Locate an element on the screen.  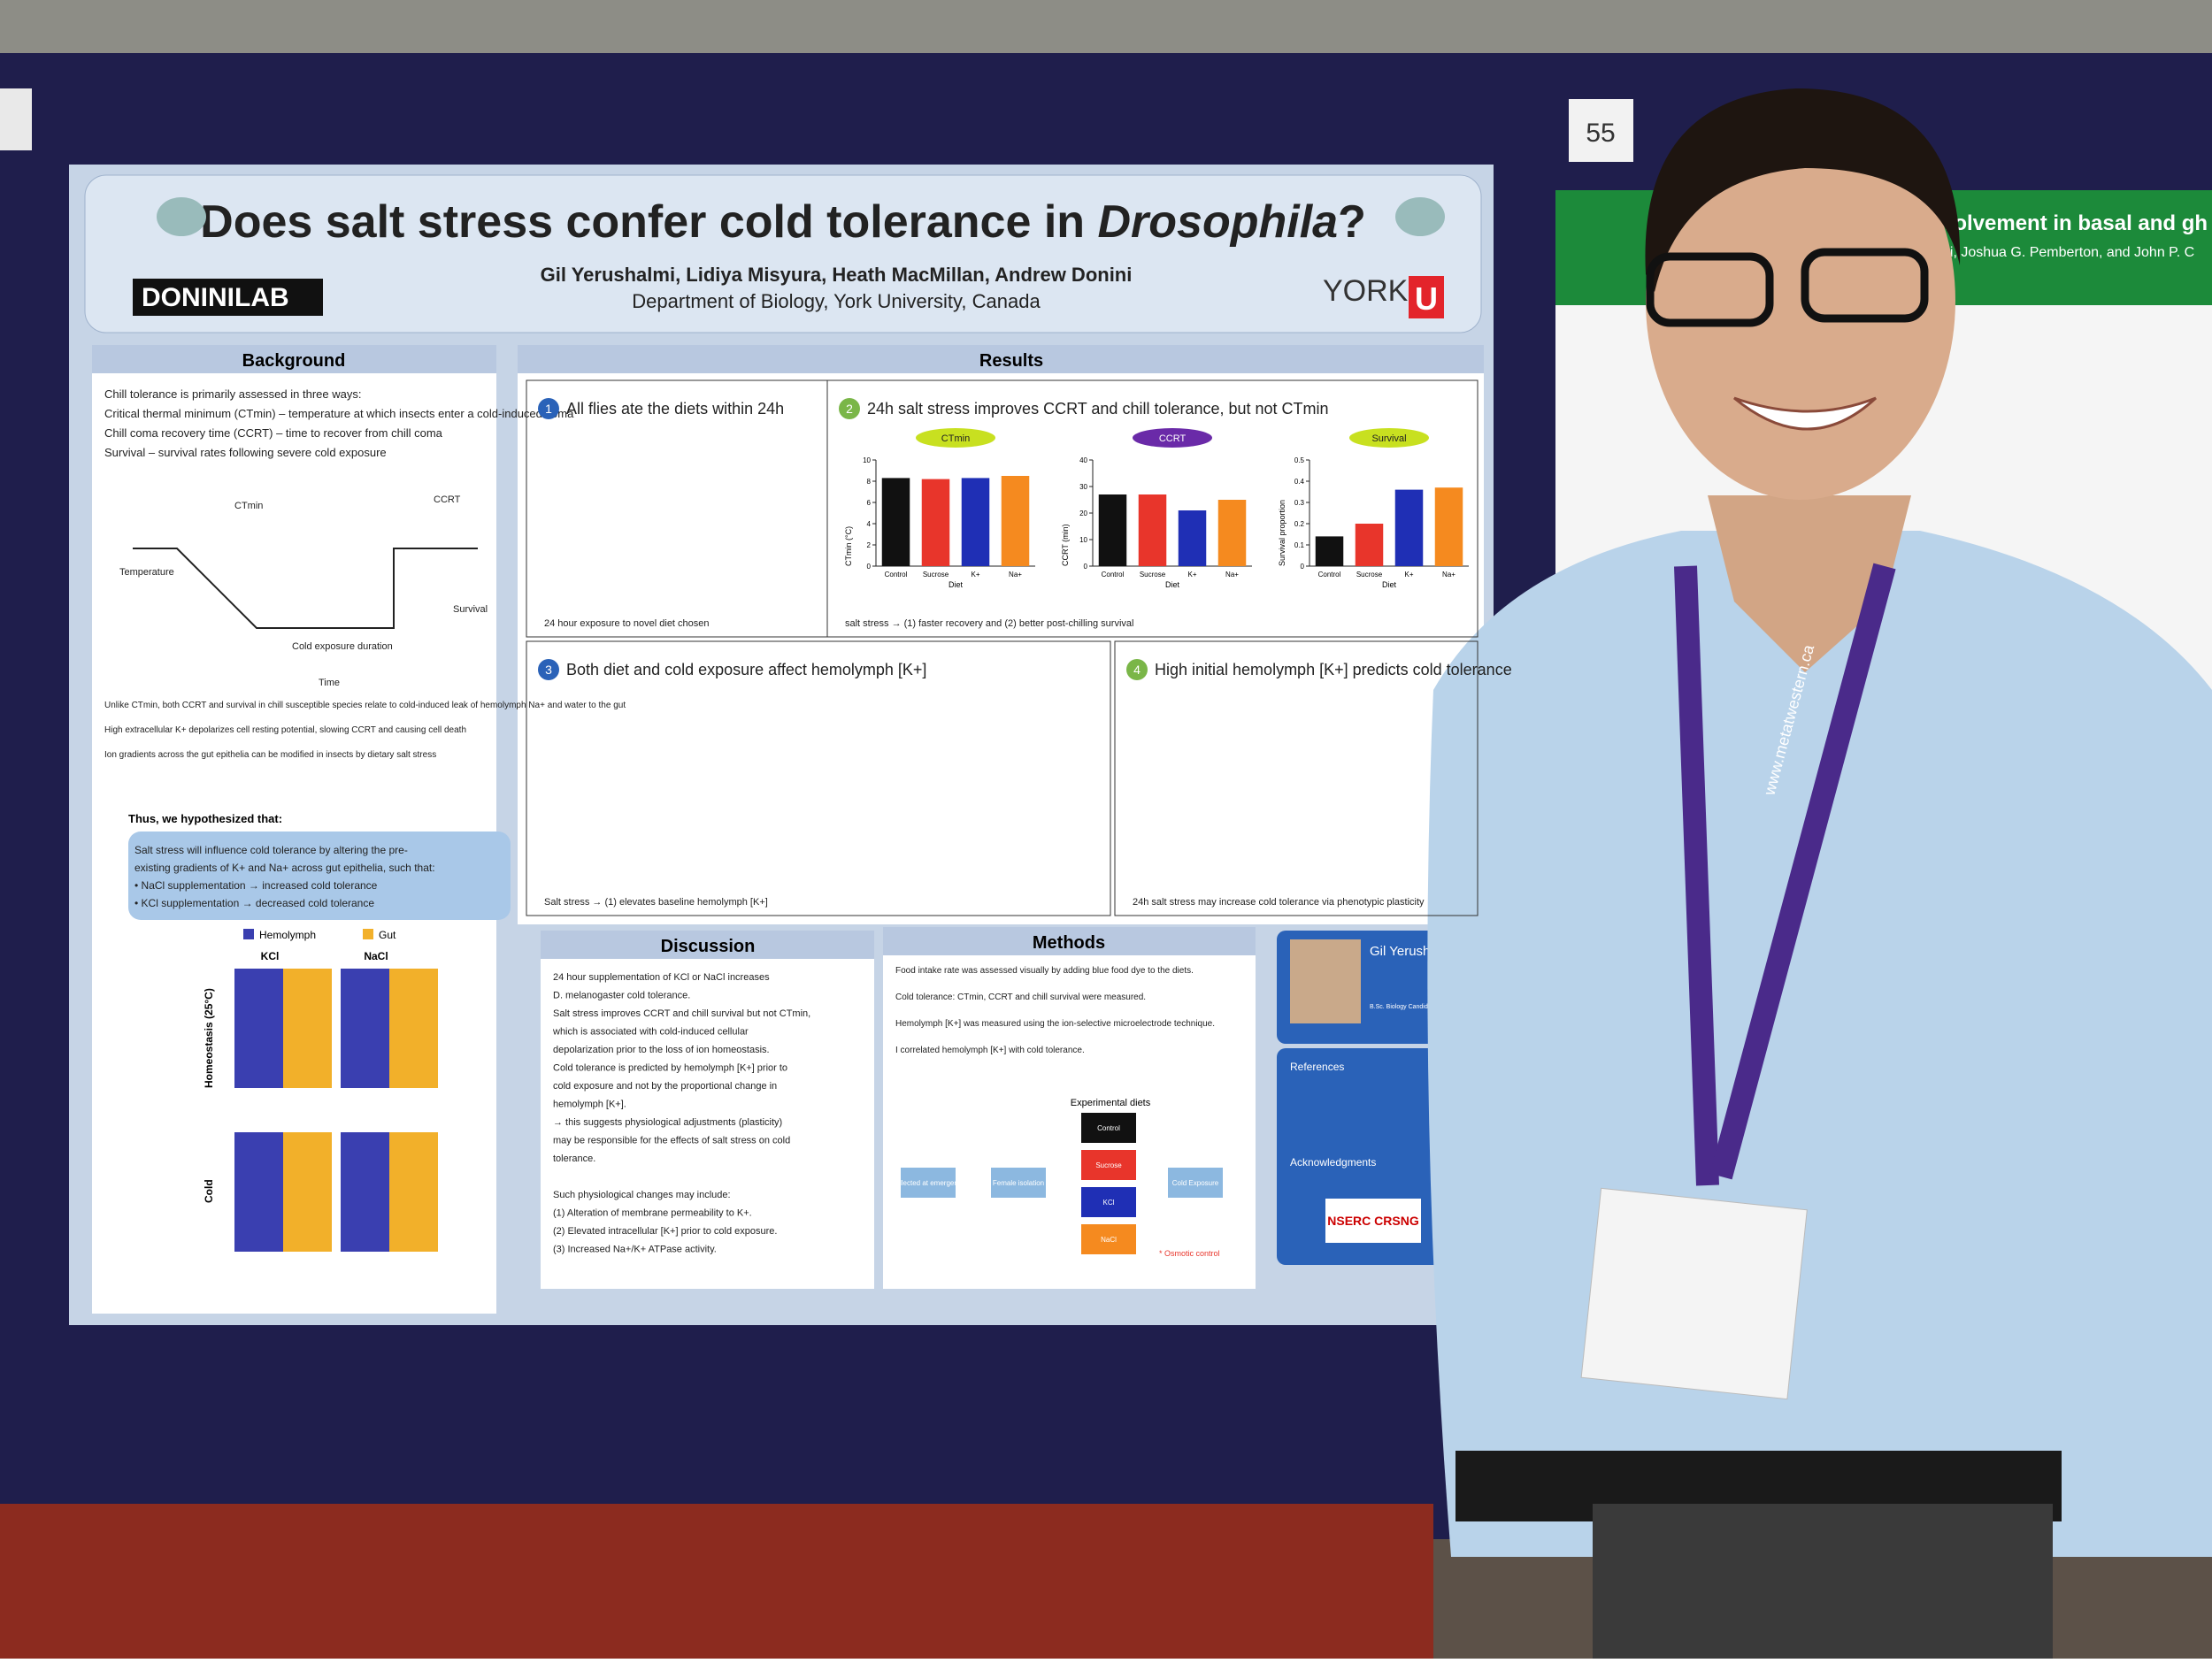
hyp-heading: Thus, we hypothesized that: is located at coordinates (205, 819).